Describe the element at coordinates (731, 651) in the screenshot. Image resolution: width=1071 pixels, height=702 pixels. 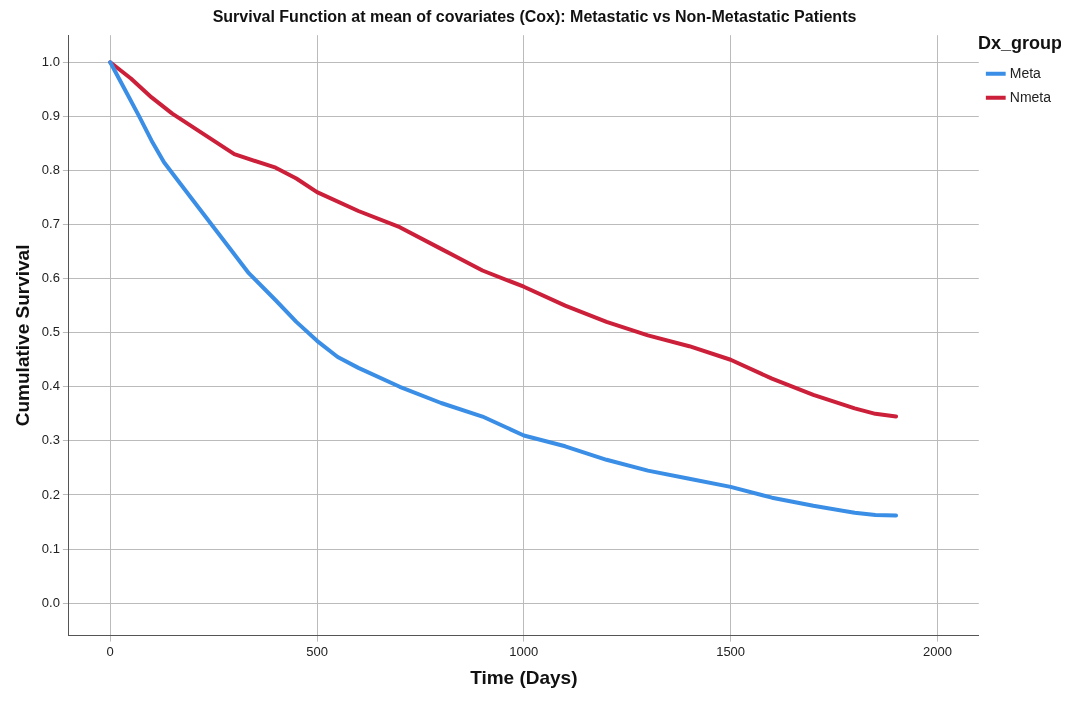
I see `x-tick-label: 1500` at that location.